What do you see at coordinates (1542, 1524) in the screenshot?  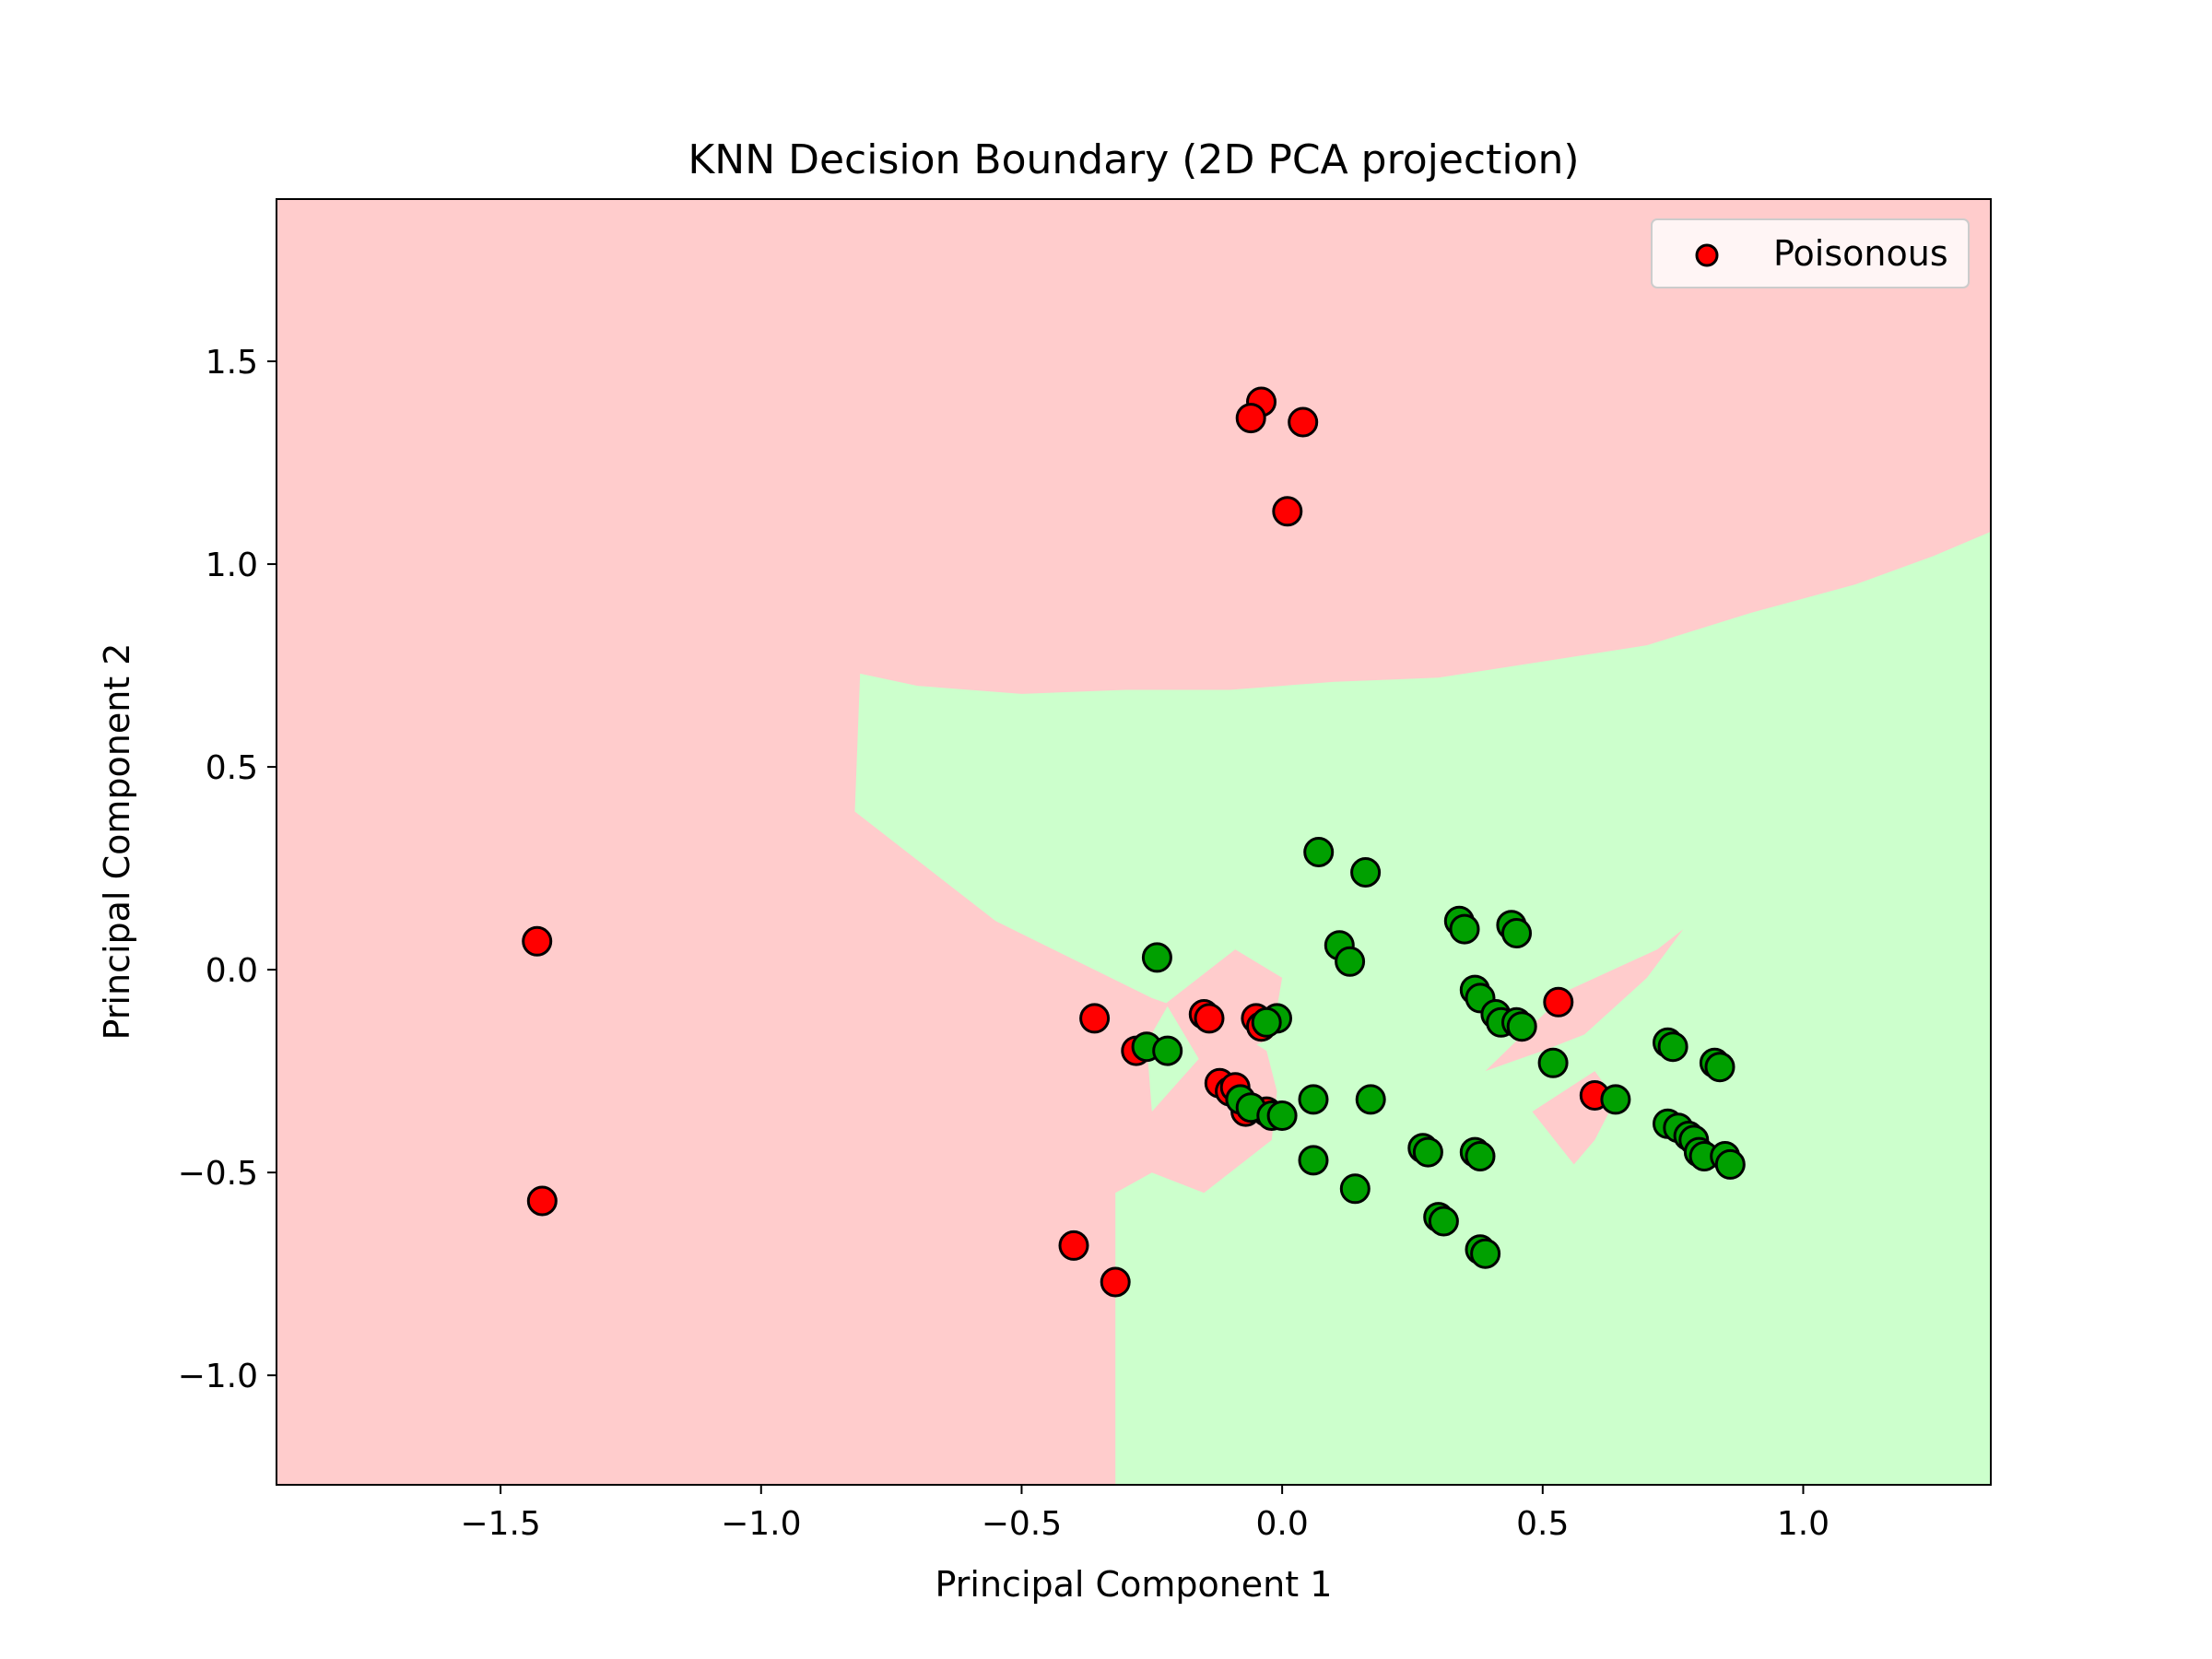 I see `x-tick-label: 0.5` at bounding box center [1542, 1524].